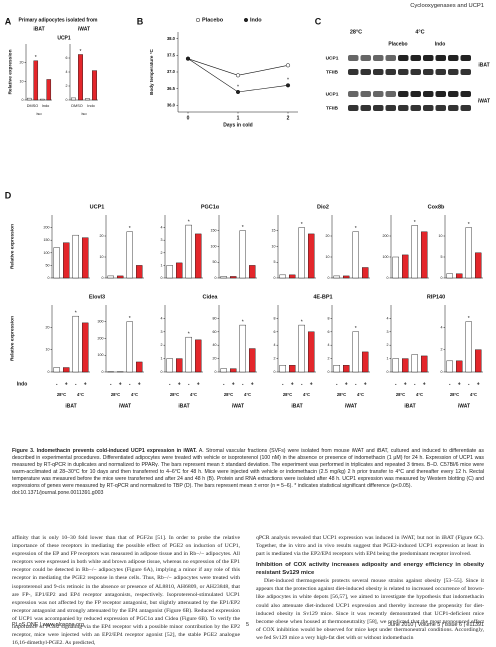 The image size is (496, 647). What do you see at coordinates (274, 231) in the screenshot?
I see `y-tick-label: 15` at bounding box center [274, 231].